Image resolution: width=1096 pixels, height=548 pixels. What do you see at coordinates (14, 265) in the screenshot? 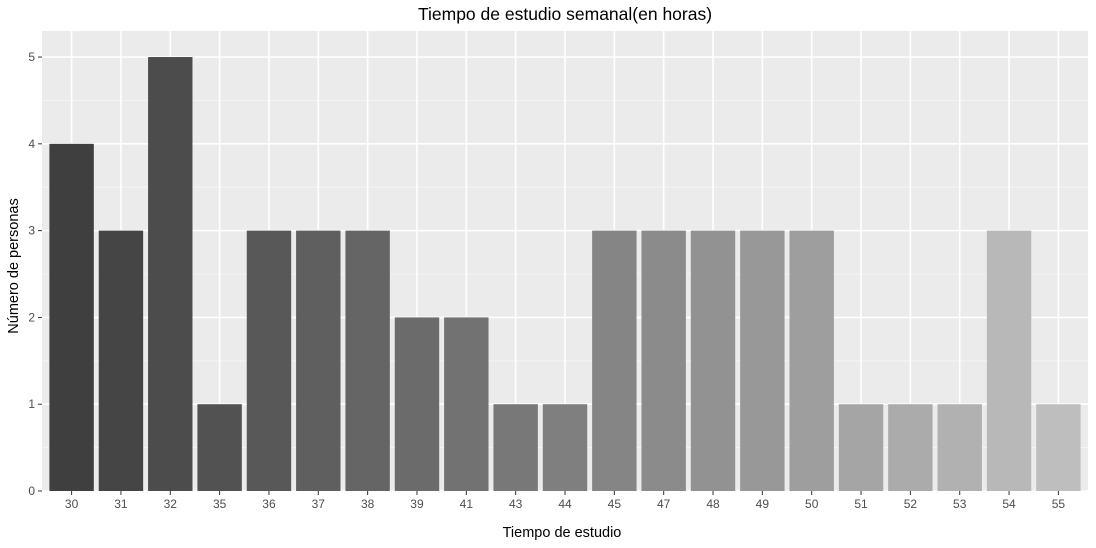
I see `y-axis-title: Número de personas` at bounding box center [14, 265].